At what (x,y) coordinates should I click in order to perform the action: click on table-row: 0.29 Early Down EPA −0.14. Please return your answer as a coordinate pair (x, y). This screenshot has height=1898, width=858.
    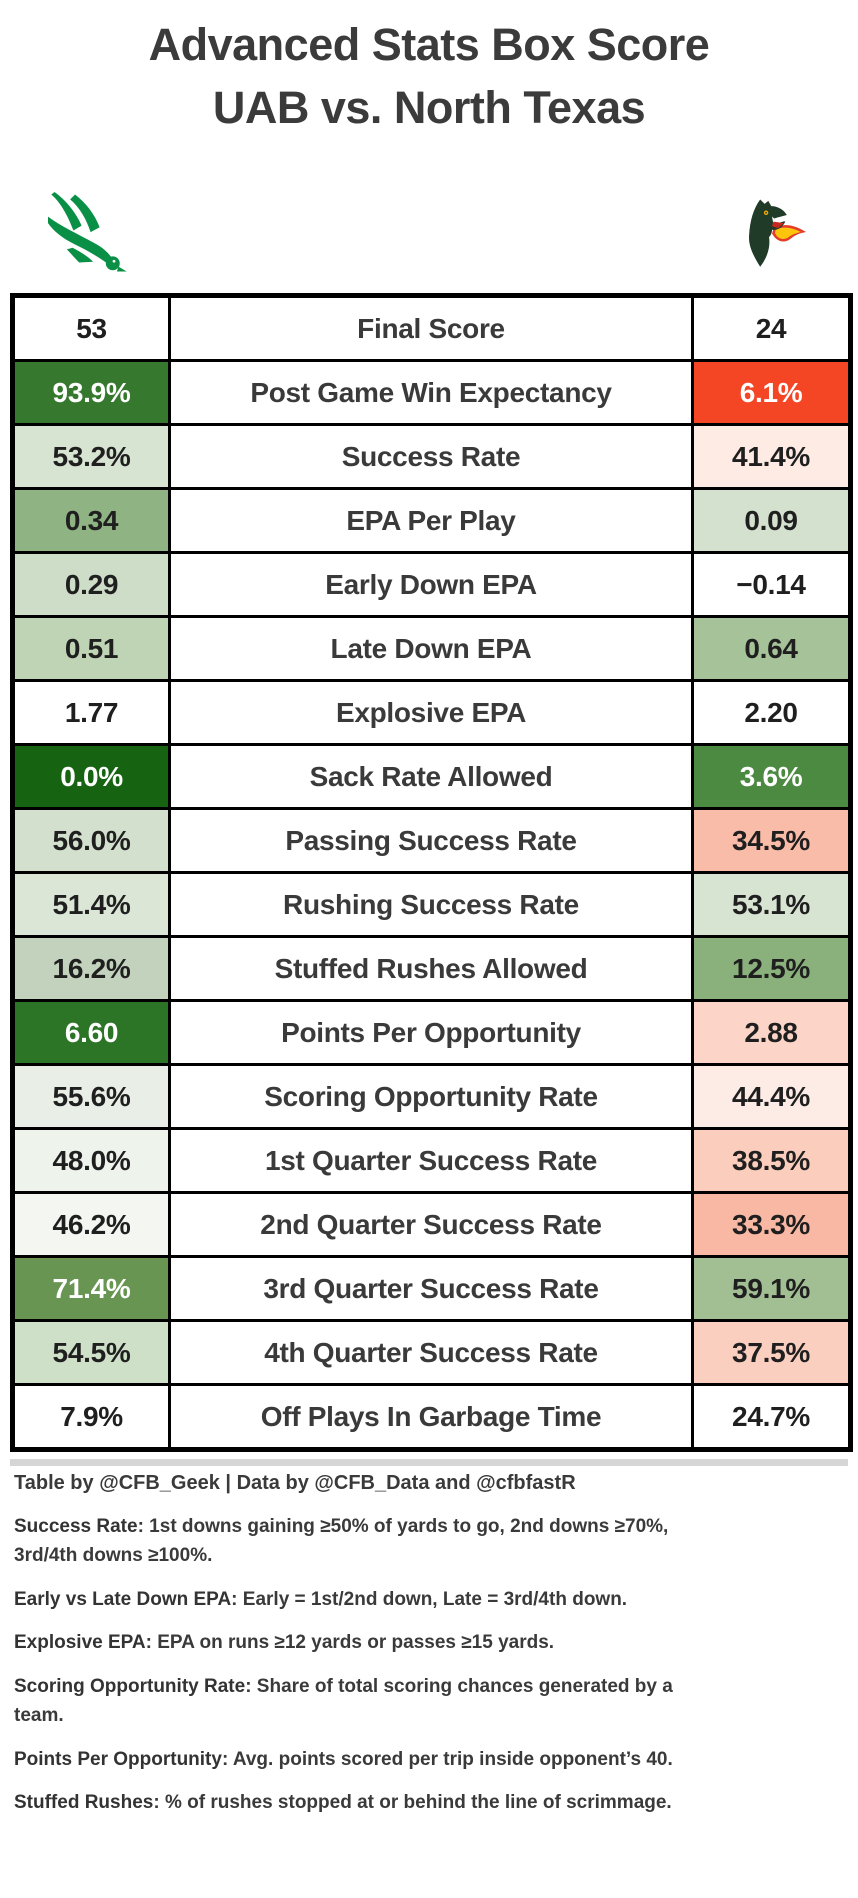
    Looking at the image, I should click on (431, 584).